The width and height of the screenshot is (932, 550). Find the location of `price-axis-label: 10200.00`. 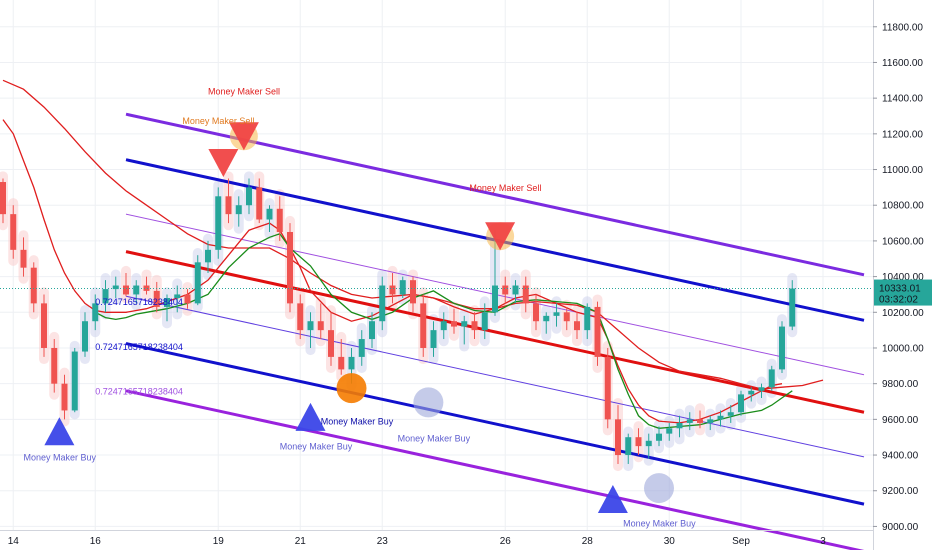

price-axis-label: 10200.00 is located at coordinates (903, 313).